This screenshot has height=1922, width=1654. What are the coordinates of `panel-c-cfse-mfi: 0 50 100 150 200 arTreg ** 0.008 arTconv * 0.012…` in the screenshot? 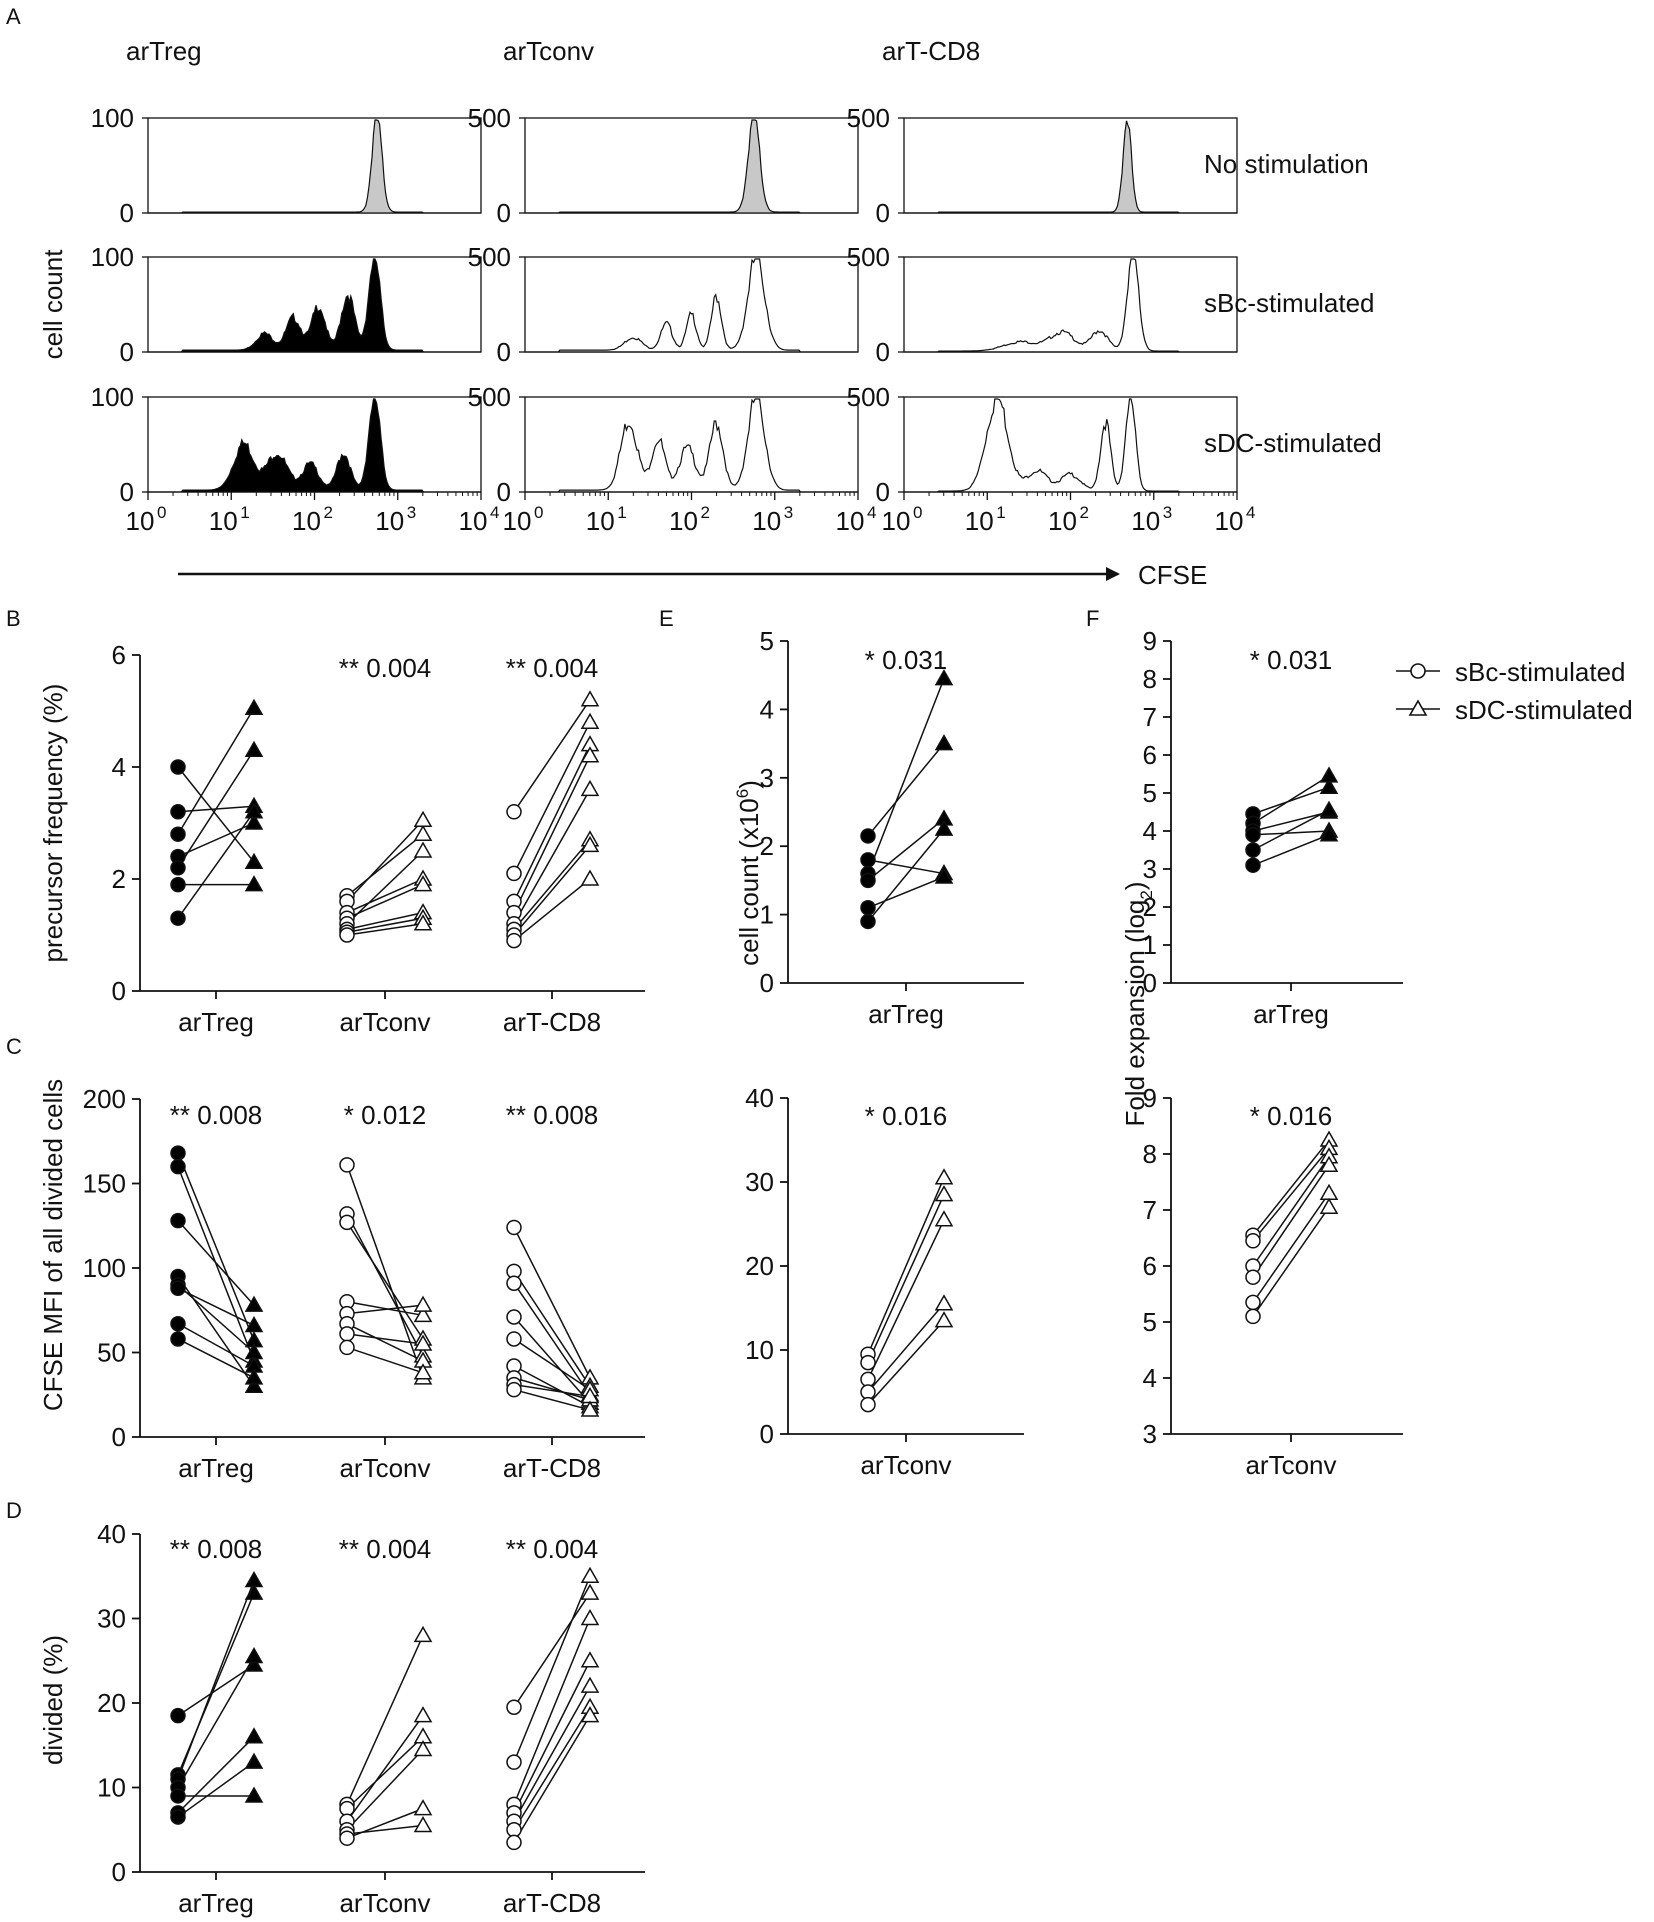 It's located at (341, 1281).